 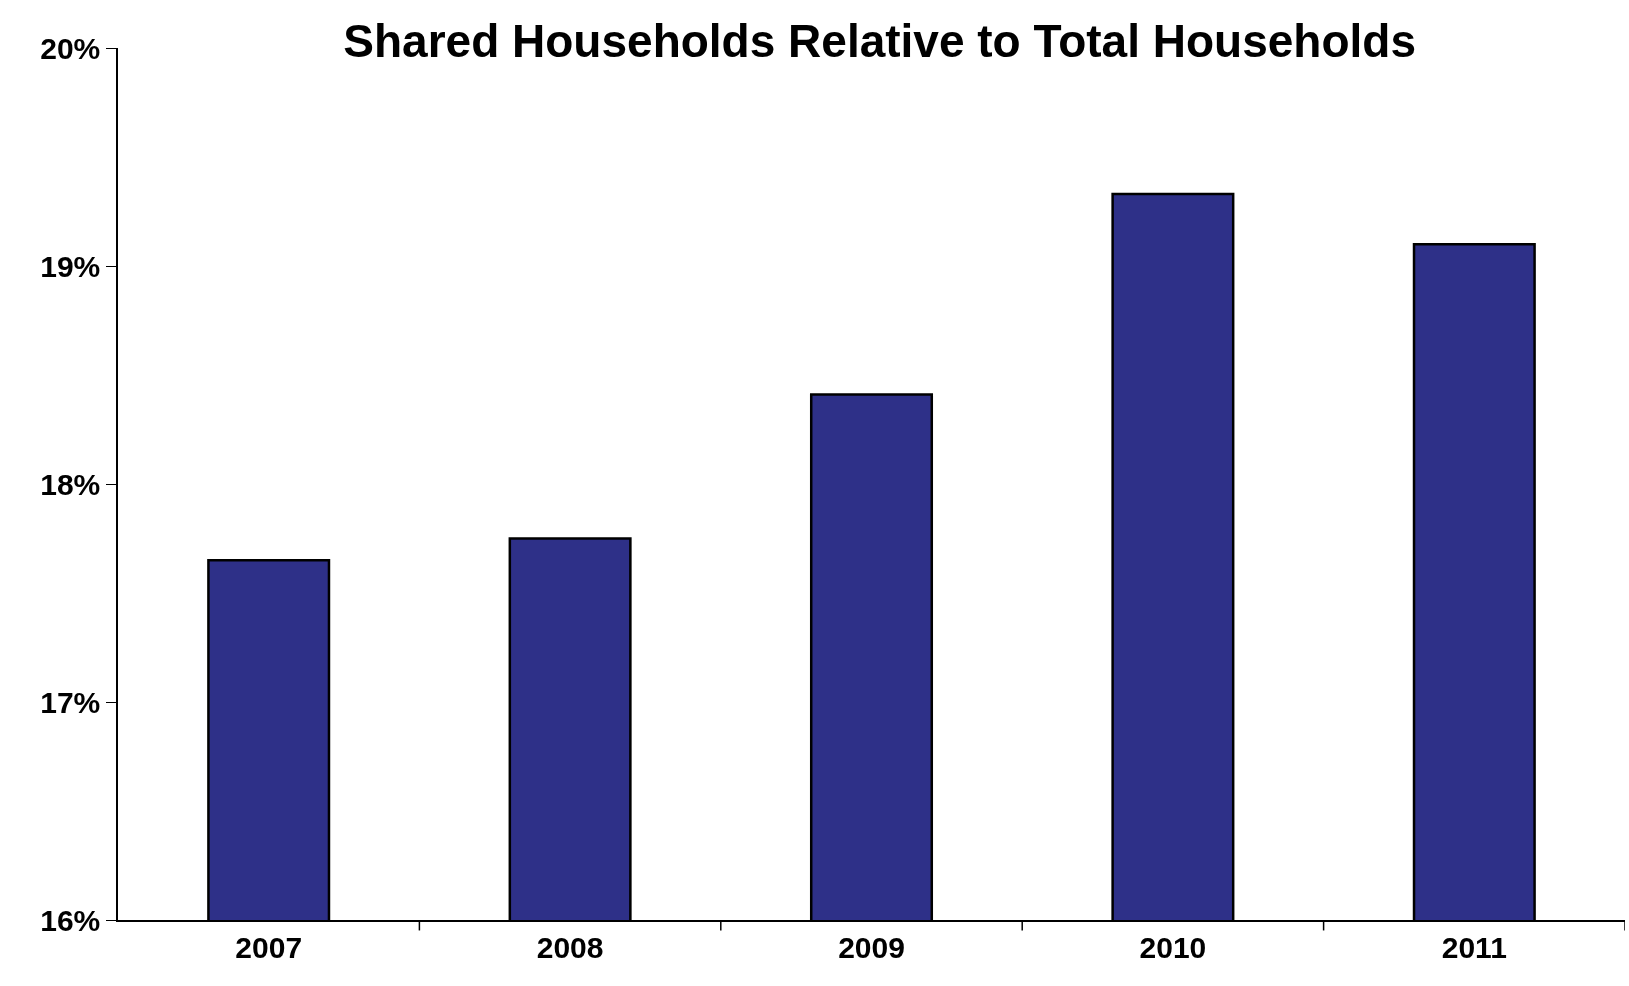 I want to click on x-tick-label: 2011, so click(x=1474, y=947).